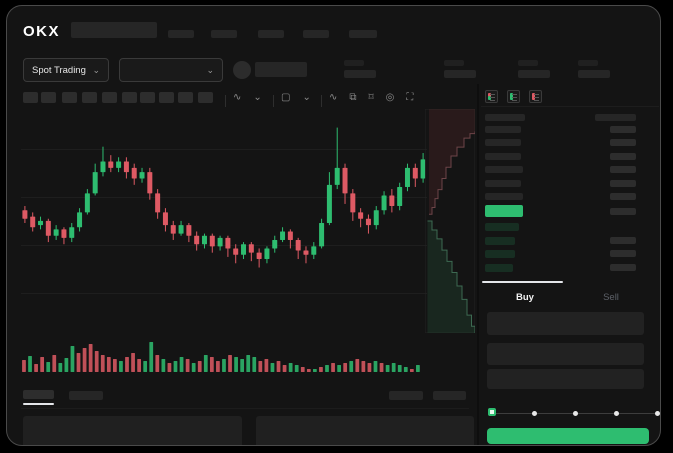 The width and height of the screenshot is (673, 453). I want to click on toolbar-icon-group: ∿ ⧉ ⌑ ◎ ⛶, so click(371, 97).